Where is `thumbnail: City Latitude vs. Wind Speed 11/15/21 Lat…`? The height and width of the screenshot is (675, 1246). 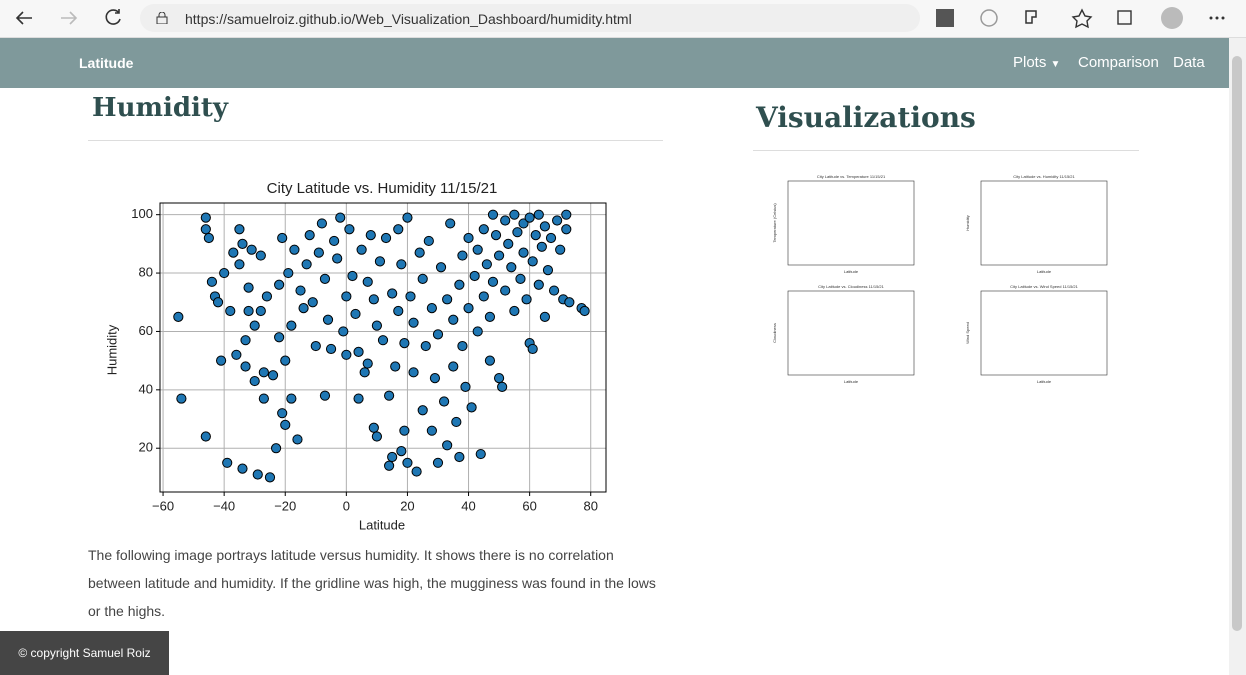 thumbnail: City Latitude vs. Wind Speed 11/15/21 Lat… is located at coordinates (1036, 334).